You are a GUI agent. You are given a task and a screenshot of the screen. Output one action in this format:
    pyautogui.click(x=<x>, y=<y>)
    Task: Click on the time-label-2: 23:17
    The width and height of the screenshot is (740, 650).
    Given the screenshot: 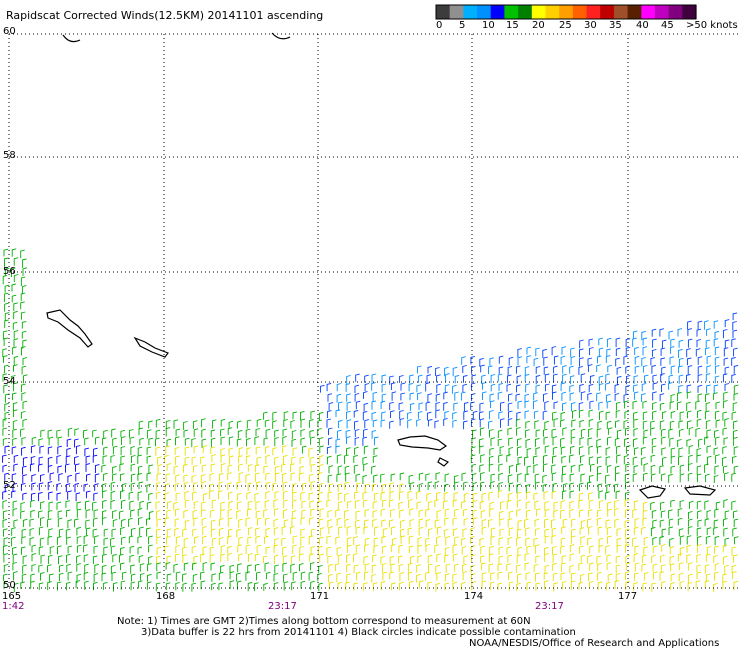 What is the action you would take?
    pyautogui.click(x=282, y=606)
    